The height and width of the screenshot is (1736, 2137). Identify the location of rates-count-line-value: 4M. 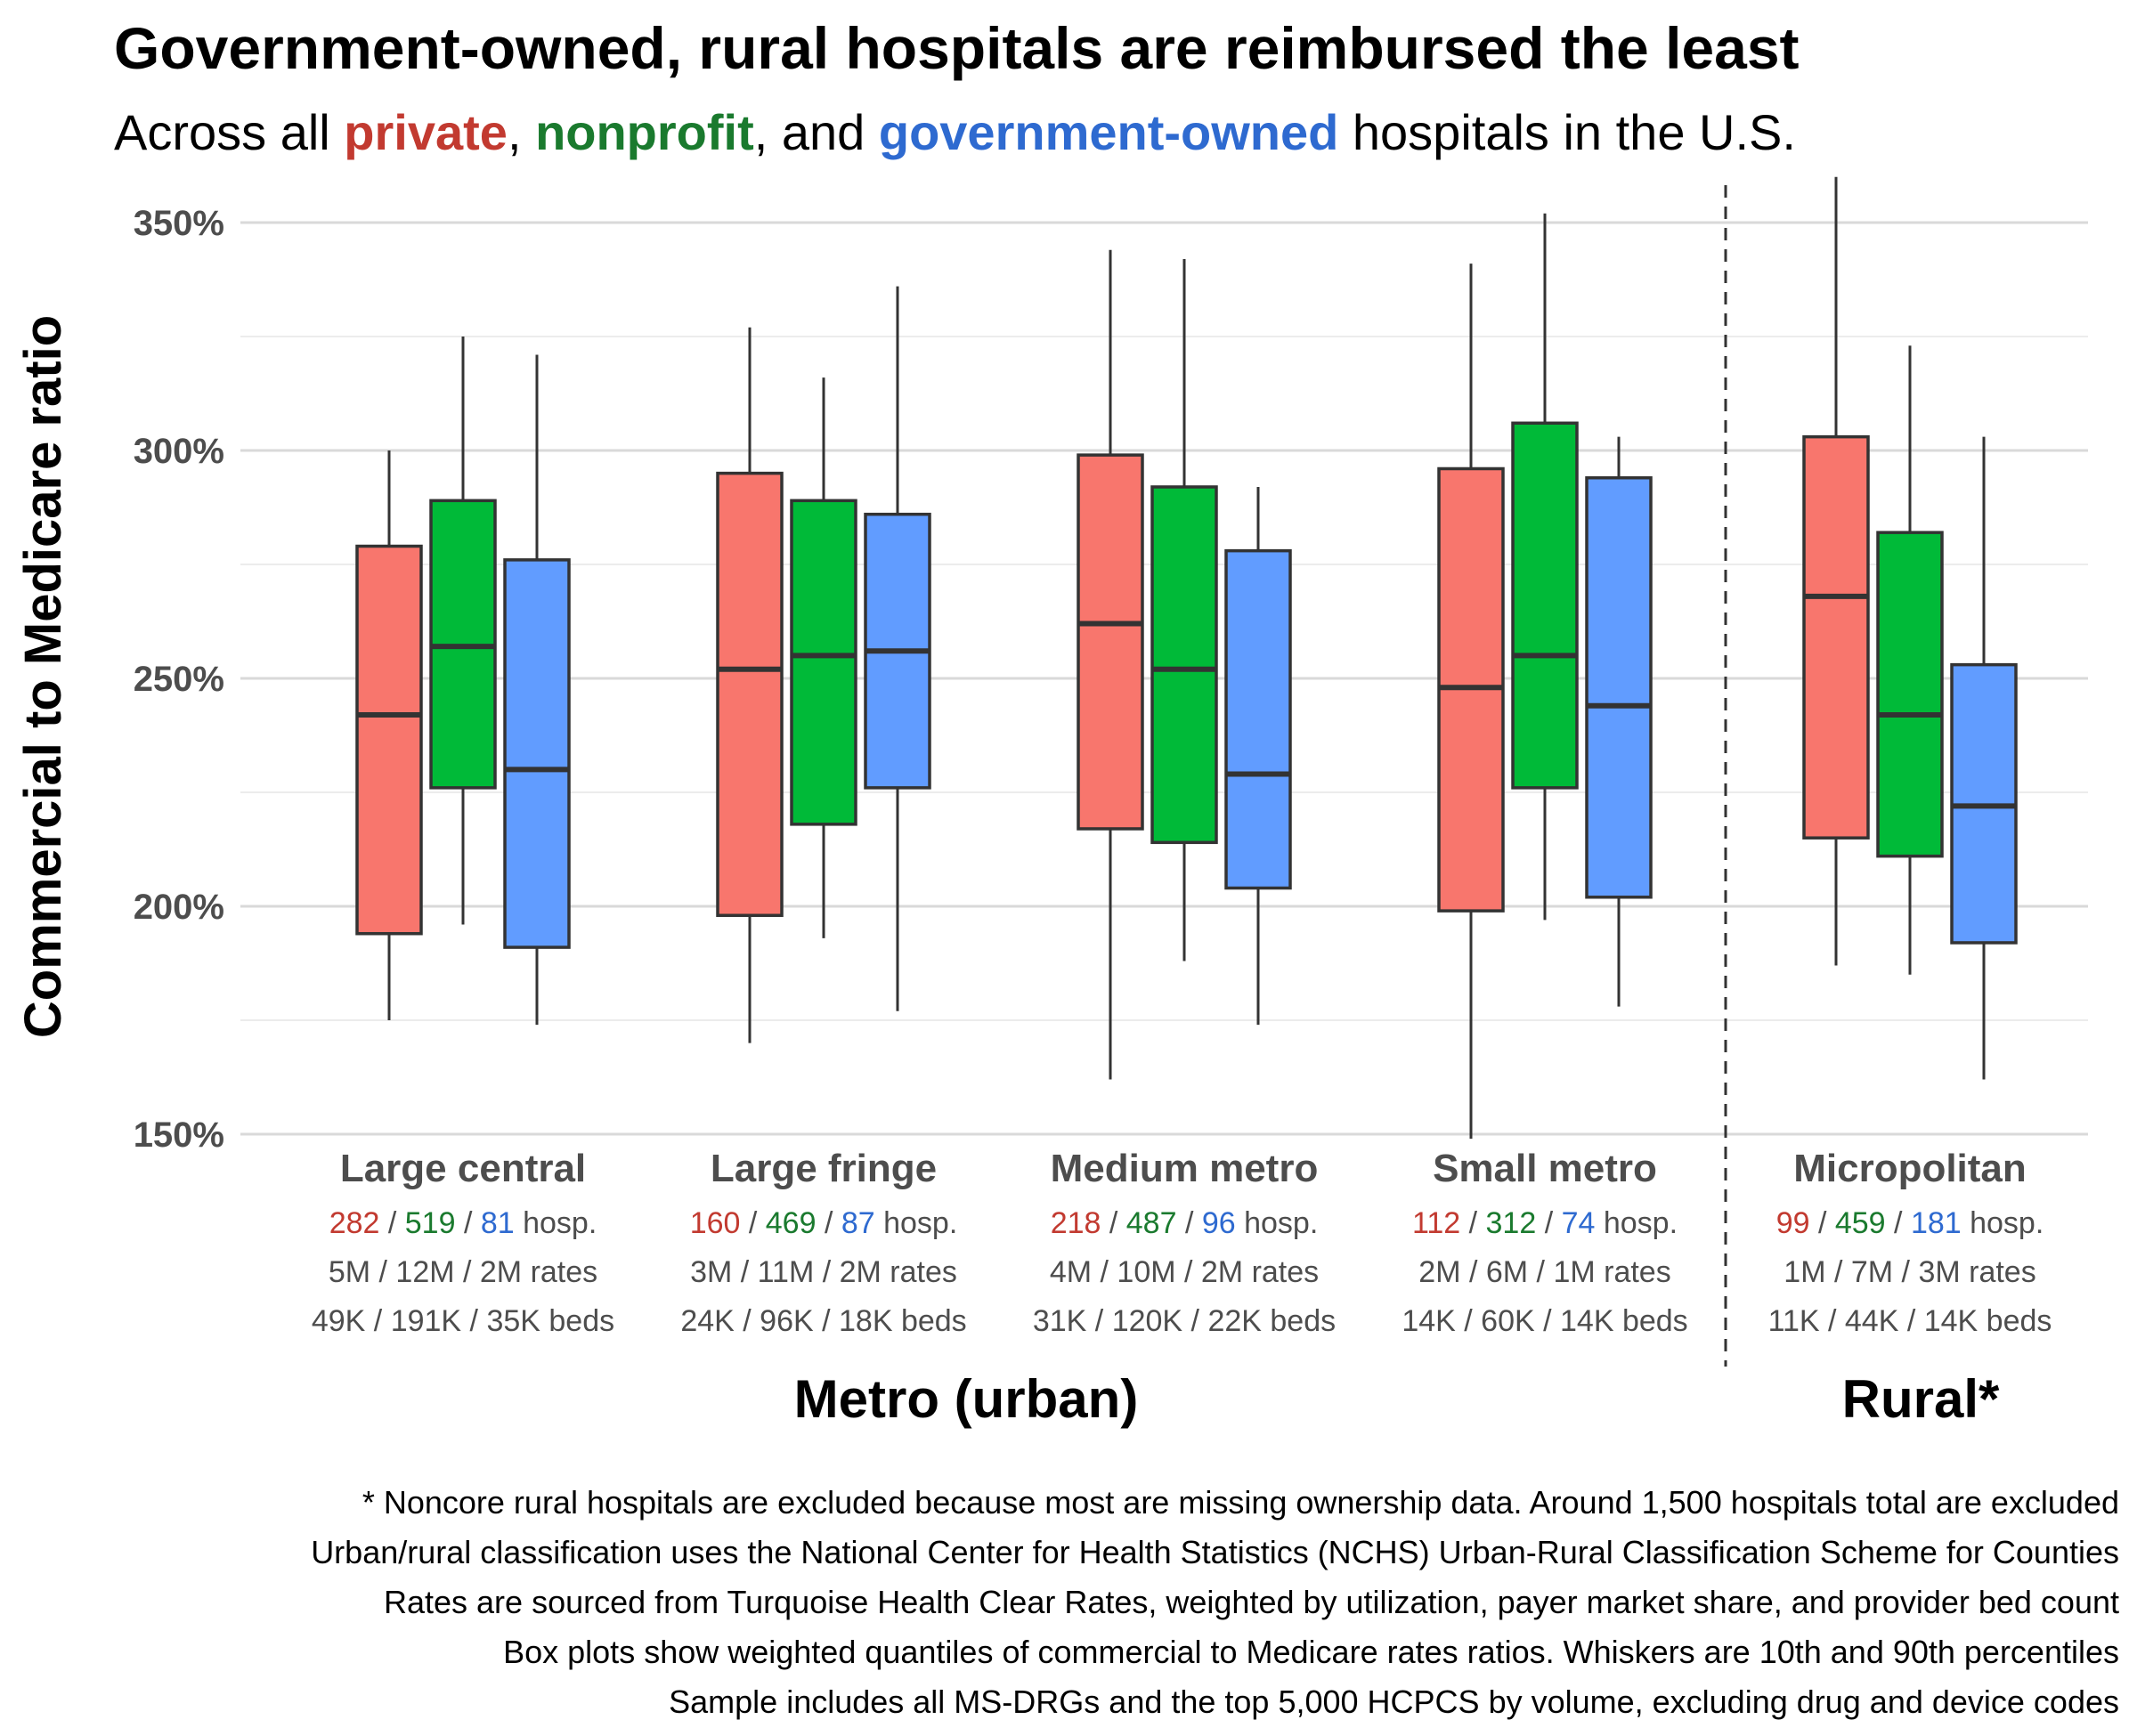
(1071, 1272).